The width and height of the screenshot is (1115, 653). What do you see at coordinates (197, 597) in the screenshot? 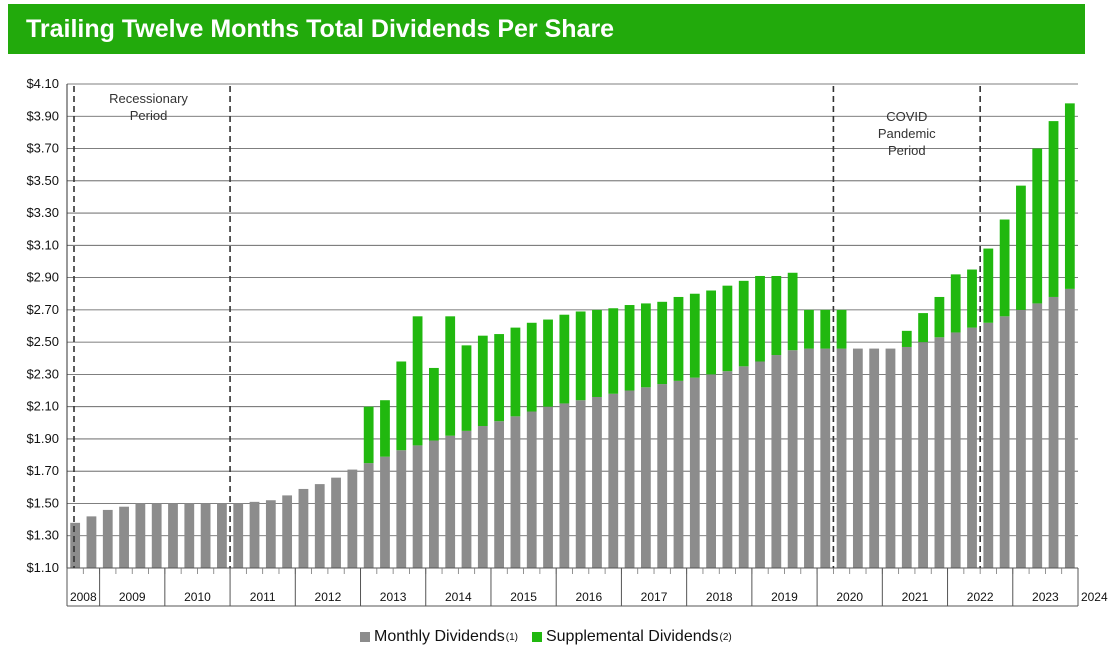
I see `x-year-label: 2010` at bounding box center [197, 597].